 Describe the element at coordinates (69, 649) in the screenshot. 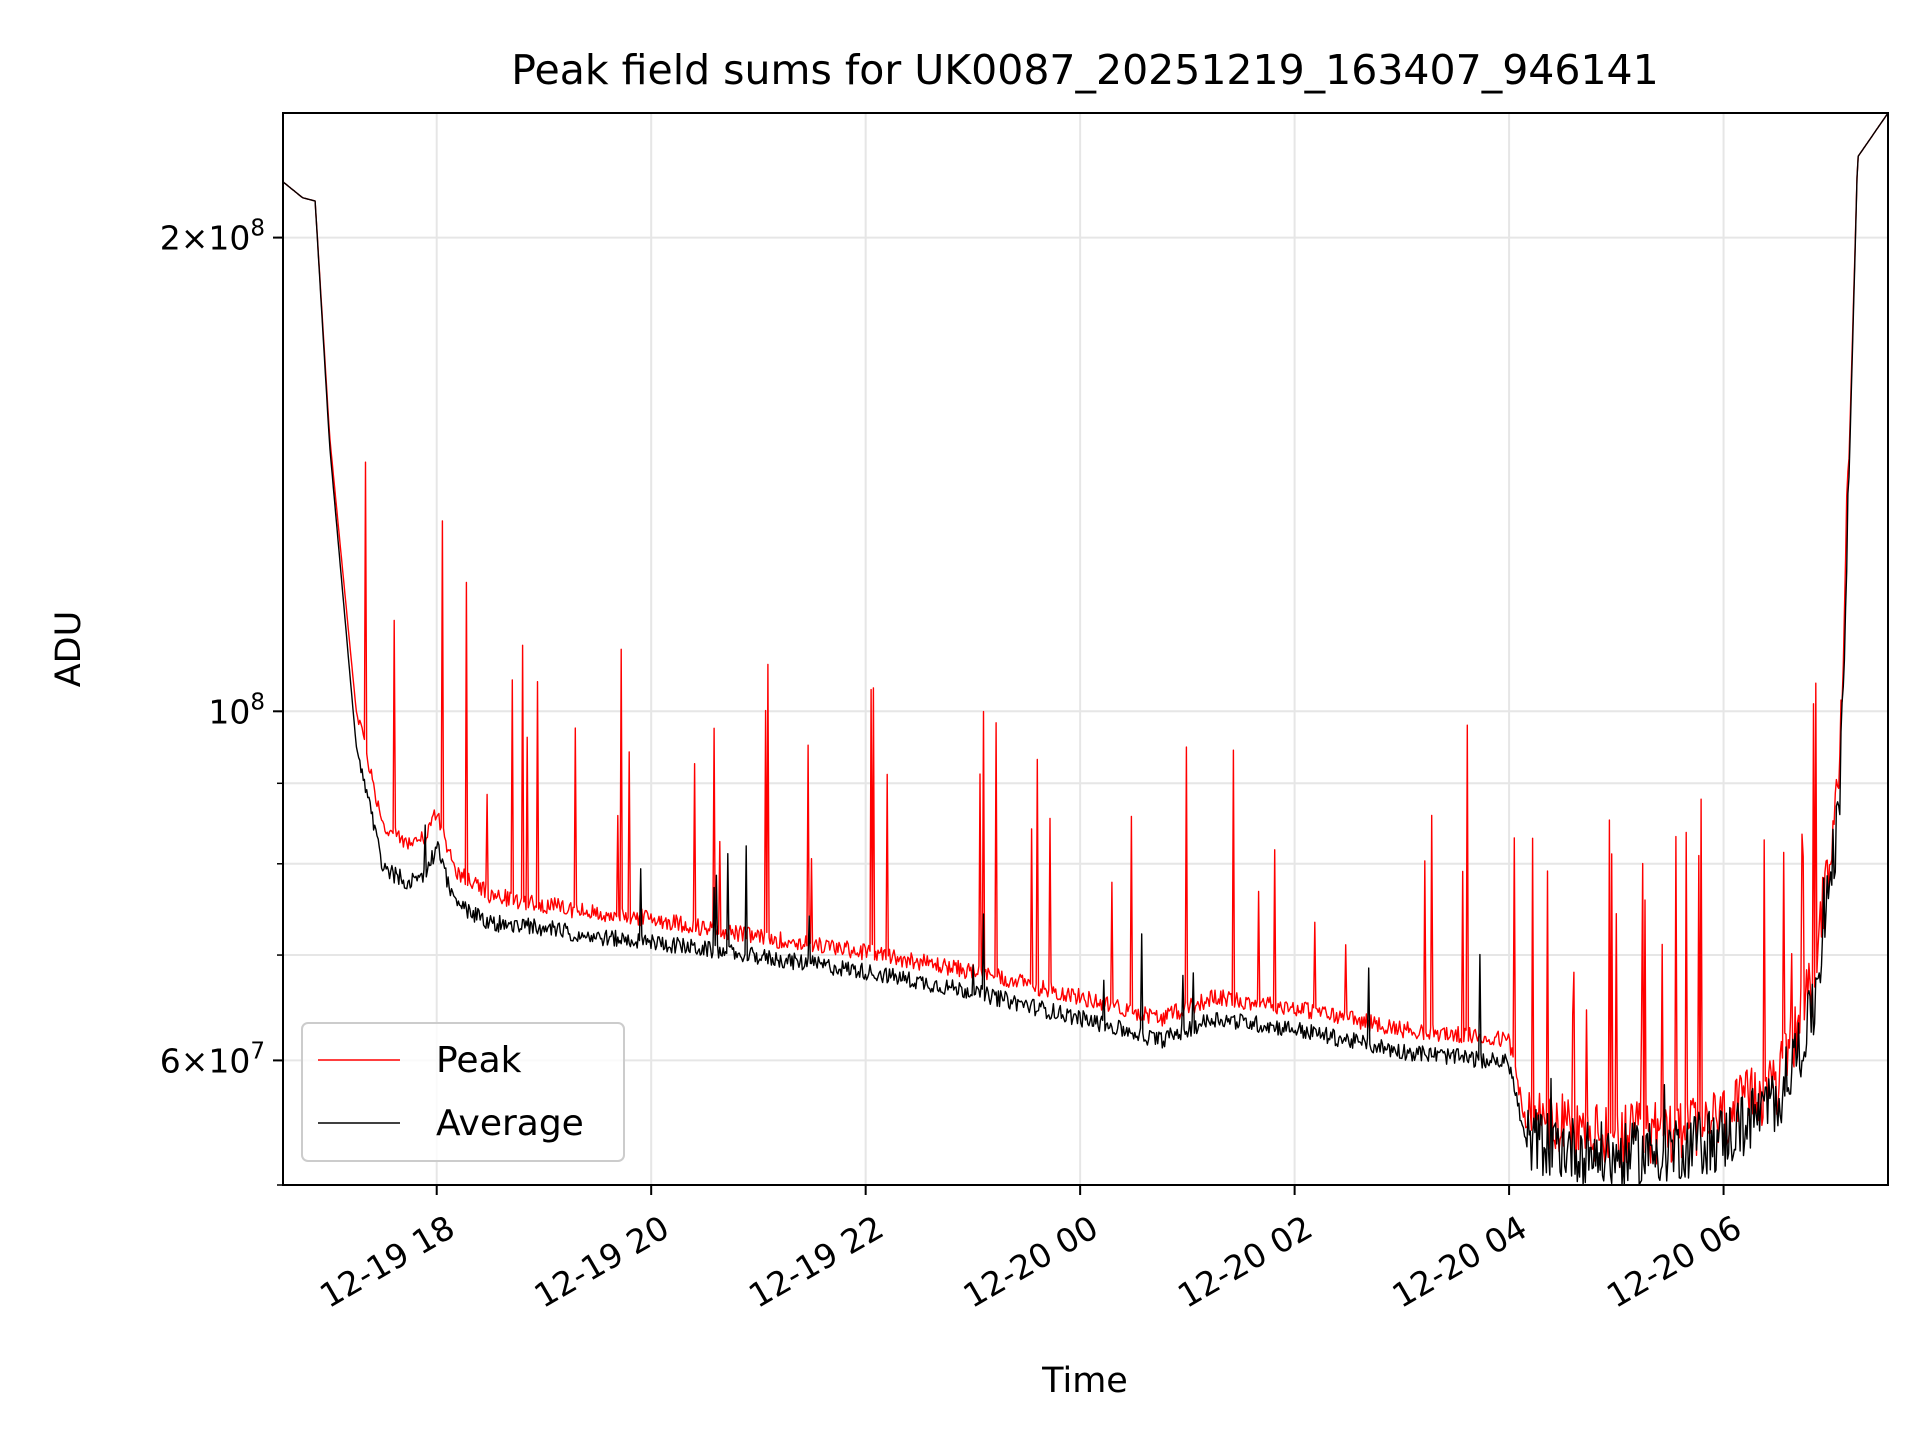

I see `y-axis-label: ADU` at that location.